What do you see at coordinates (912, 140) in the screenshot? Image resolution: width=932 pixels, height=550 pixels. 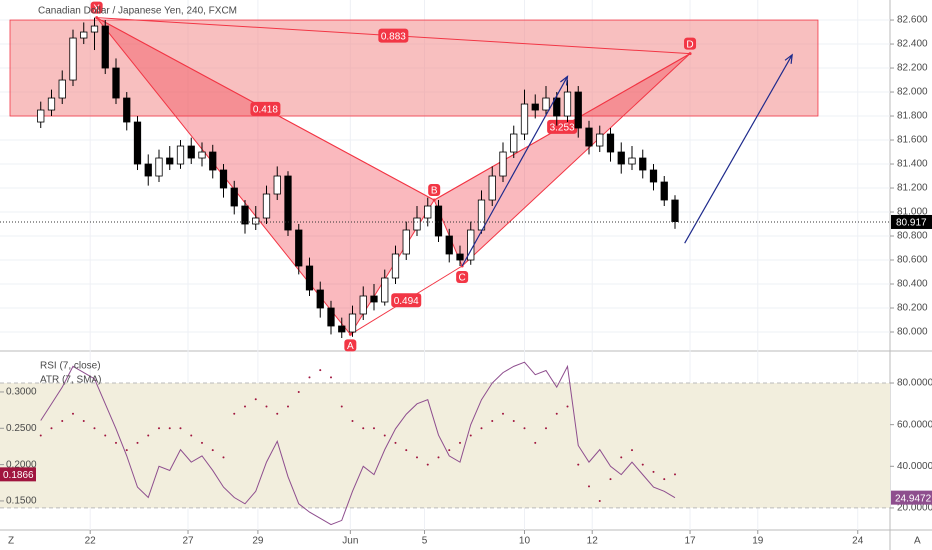 I see `y-tick-label: 81.600` at bounding box center [912, 140].